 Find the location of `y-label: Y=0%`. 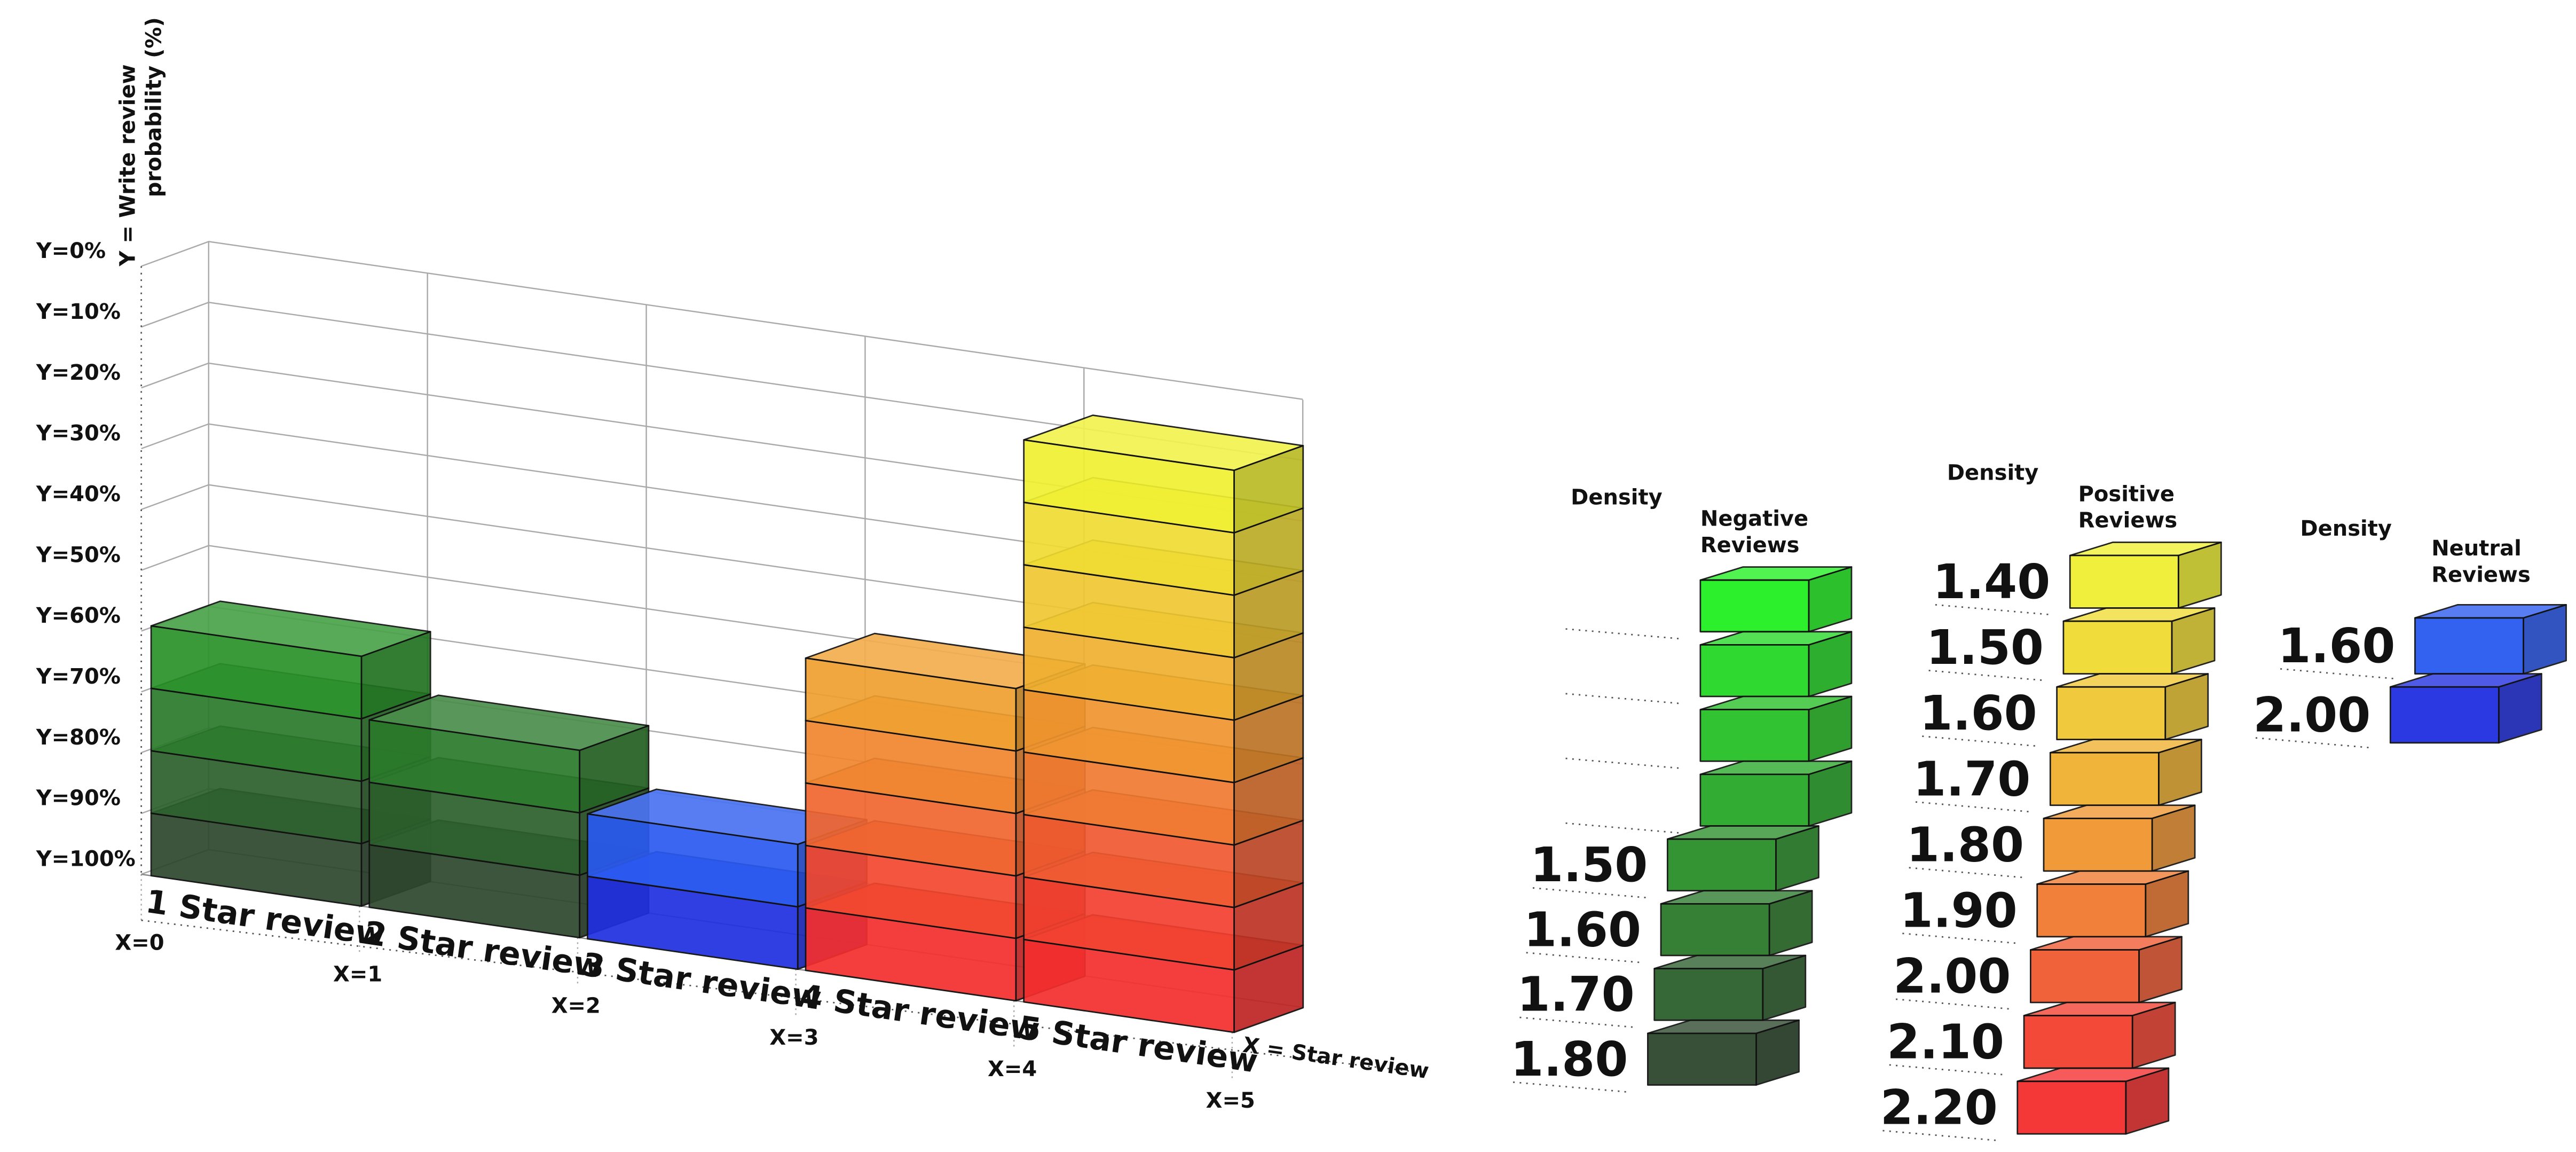

y-label: Y=0% is located at coordinates (71, 251).